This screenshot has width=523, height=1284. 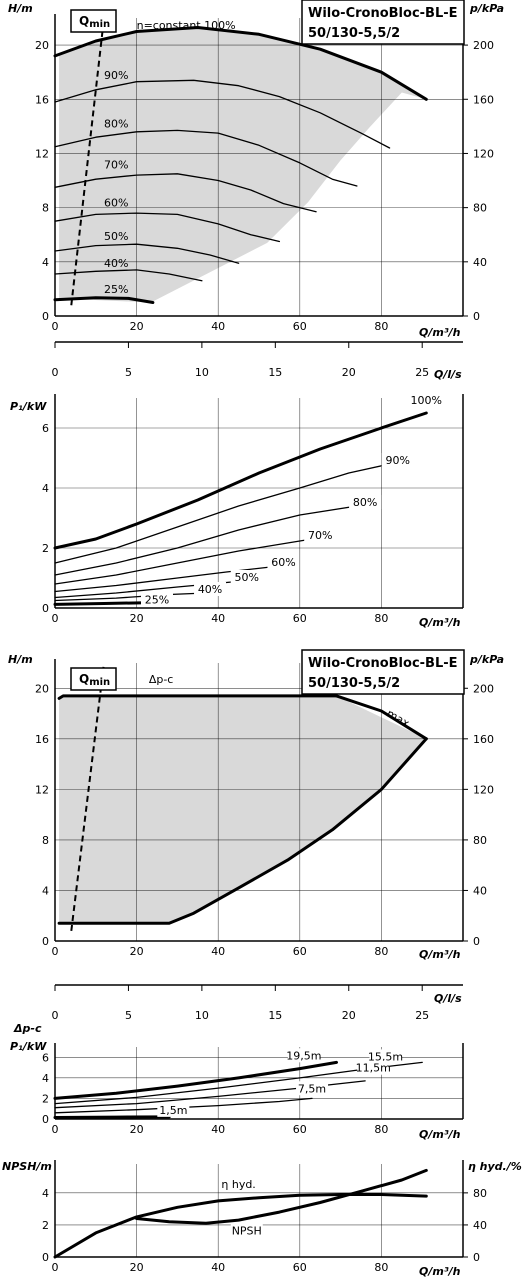 What do you see at coordinates (480, 840) in the screenshot?
I see `chart3-y2-tick-label: 80` at bounding box center [480, 840].